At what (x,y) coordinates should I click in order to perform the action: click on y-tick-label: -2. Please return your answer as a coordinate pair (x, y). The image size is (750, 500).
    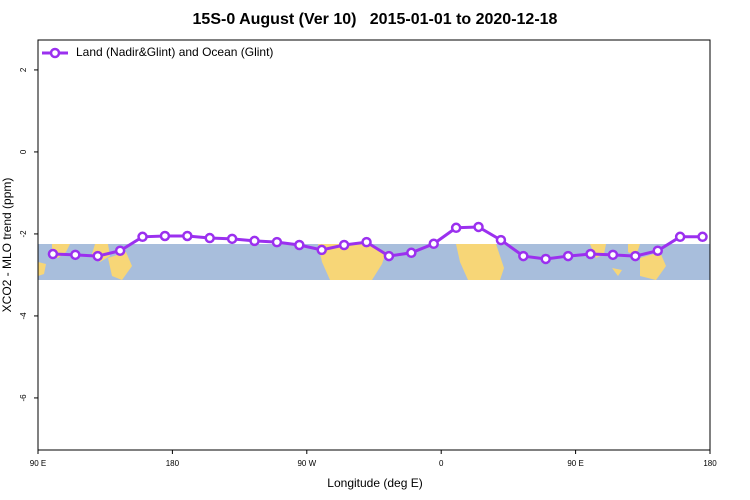
    Looking at the image, I should click on (23, 234).